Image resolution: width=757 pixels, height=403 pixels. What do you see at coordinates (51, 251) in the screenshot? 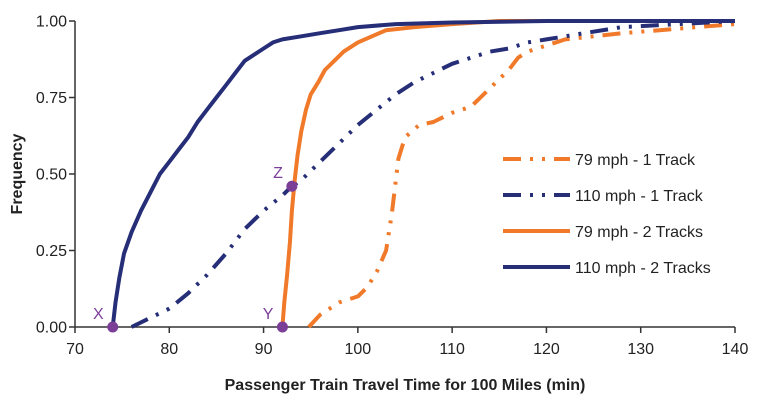
I see `y-tick-label: 0.25` at bounding box center [51, 251].